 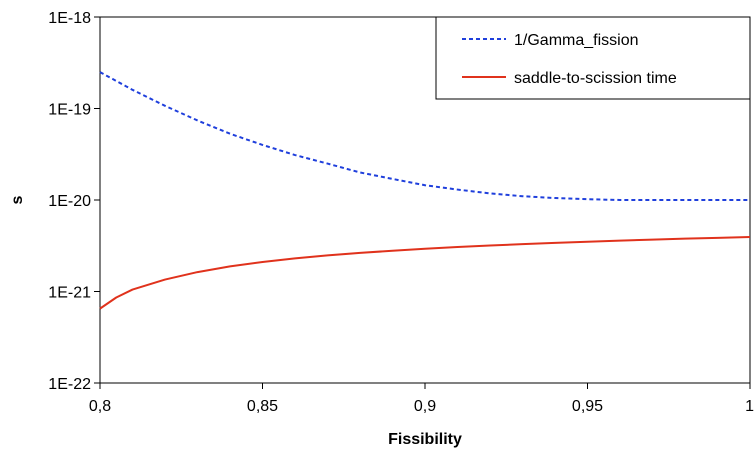 I want to click on x-tick-label: 0,85, so click(x=262, y=406).